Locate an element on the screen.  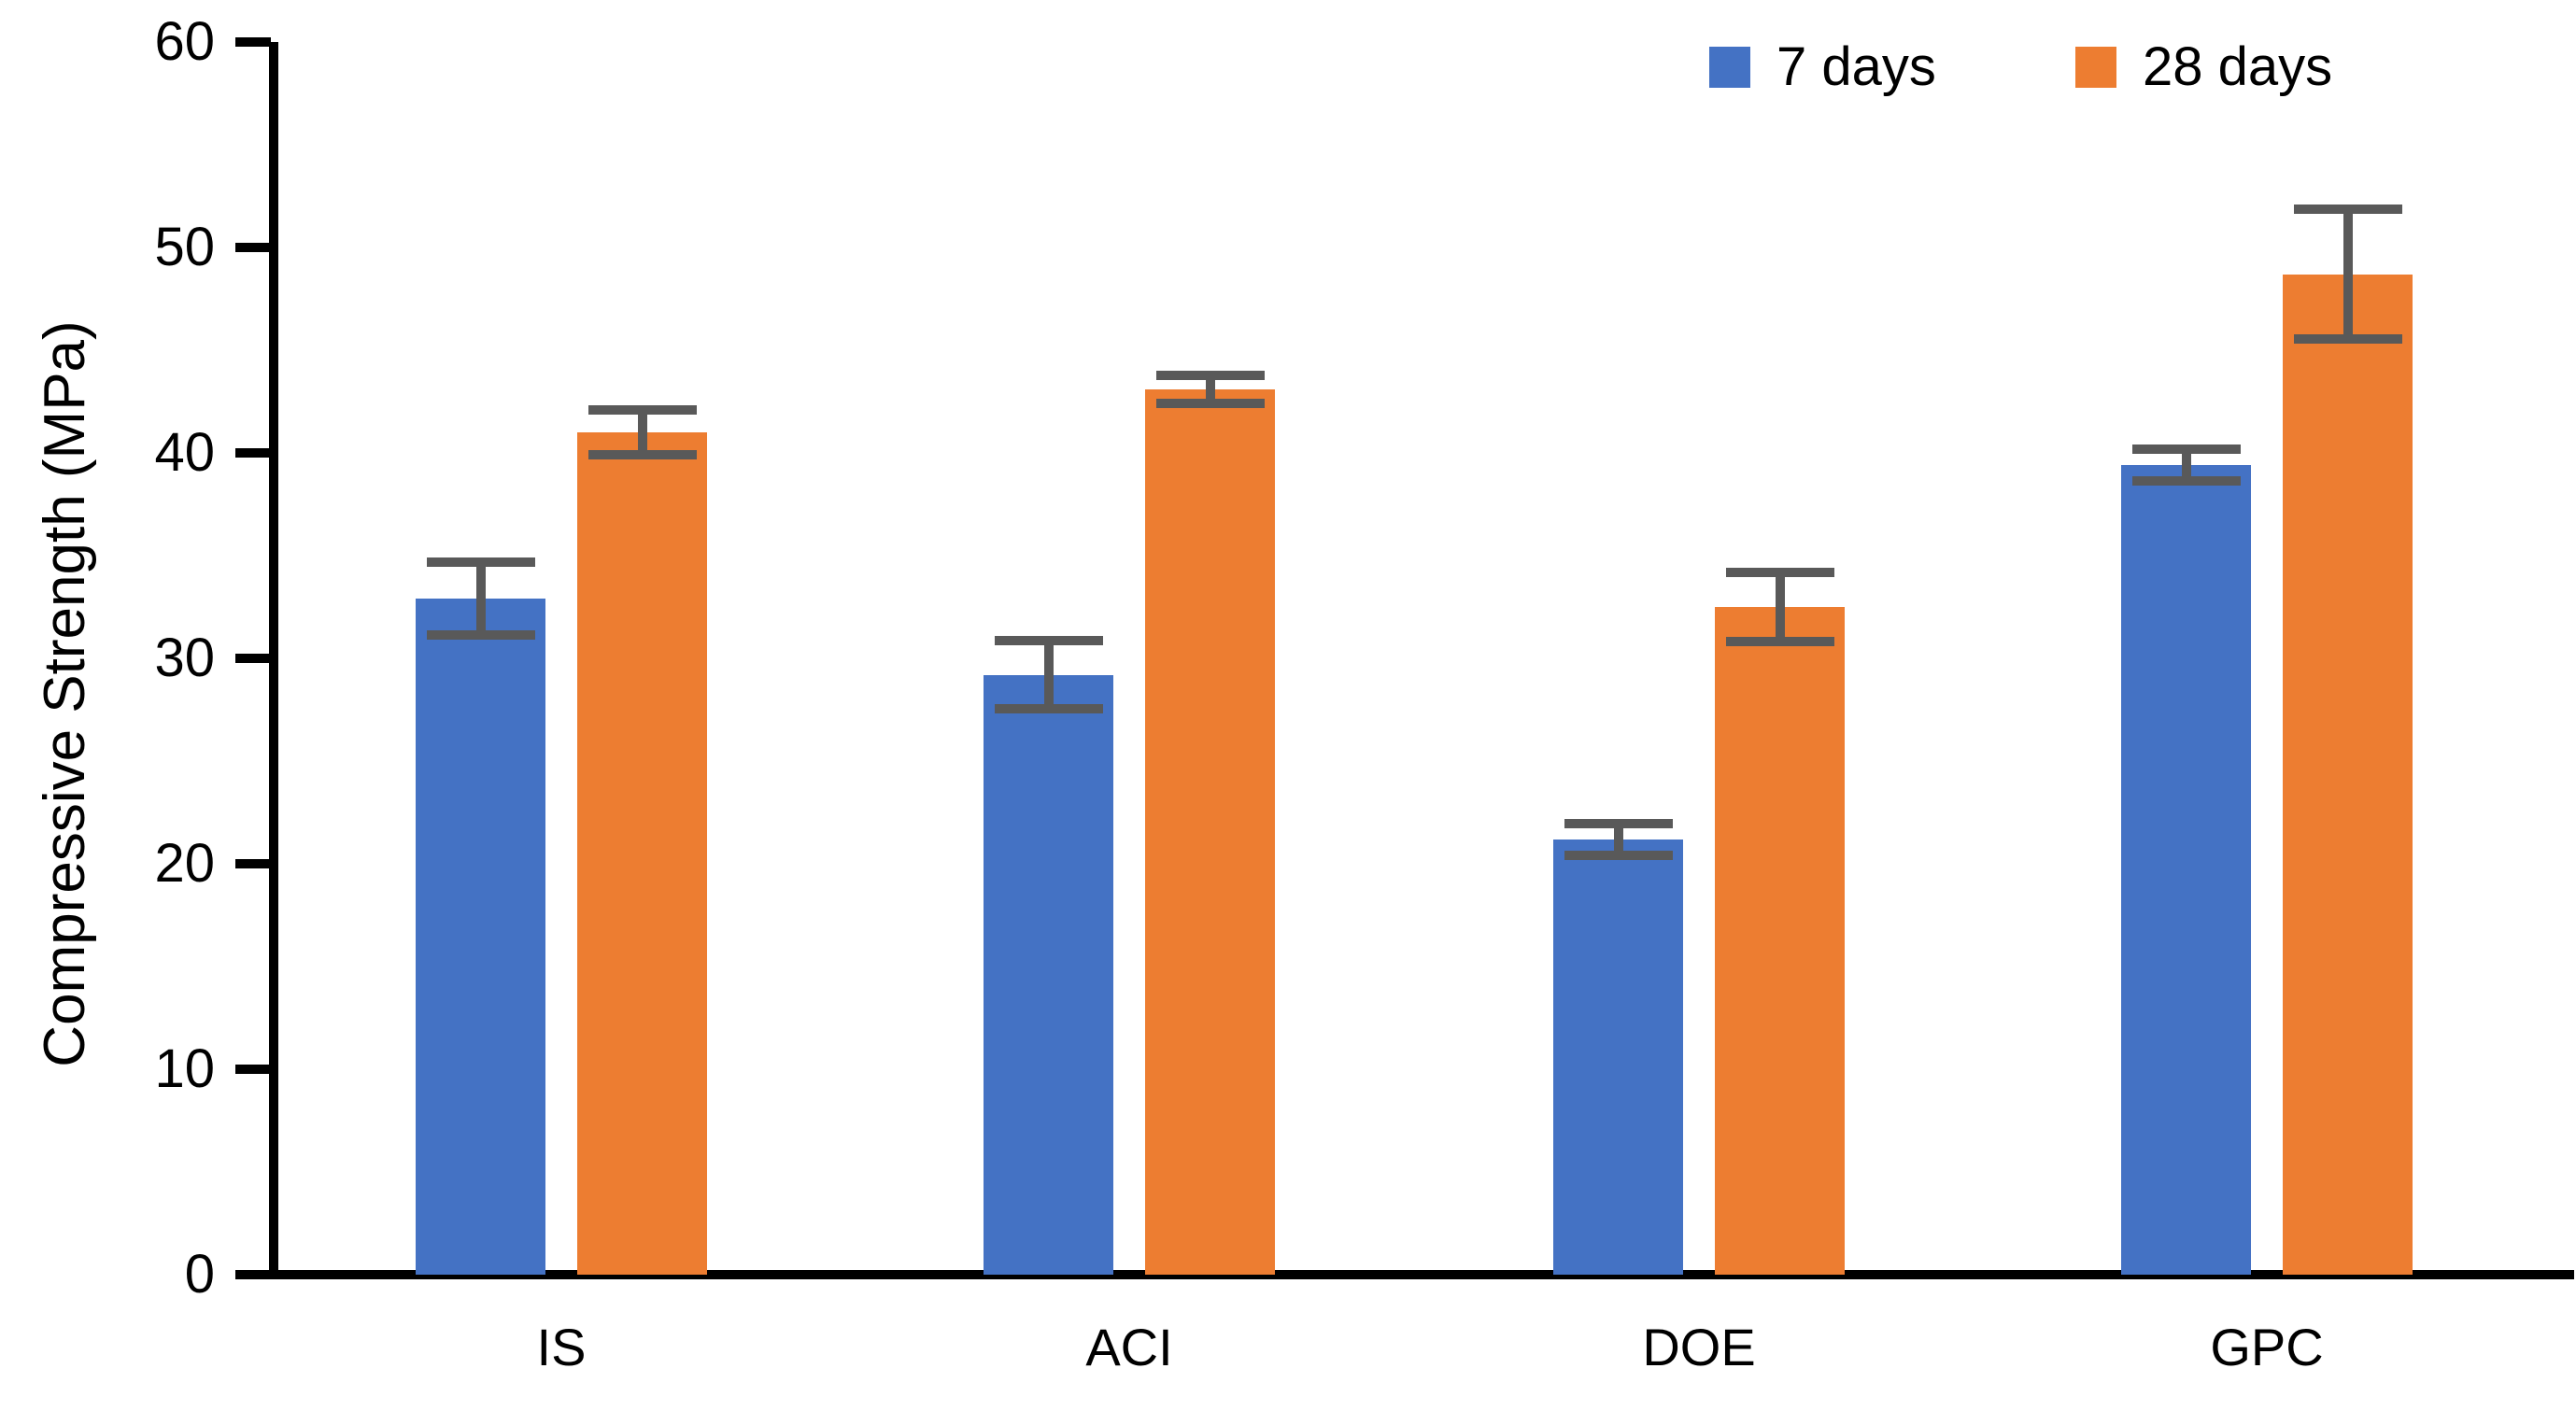
bar-DOE-7days is located at coordinates (1618, 1057).